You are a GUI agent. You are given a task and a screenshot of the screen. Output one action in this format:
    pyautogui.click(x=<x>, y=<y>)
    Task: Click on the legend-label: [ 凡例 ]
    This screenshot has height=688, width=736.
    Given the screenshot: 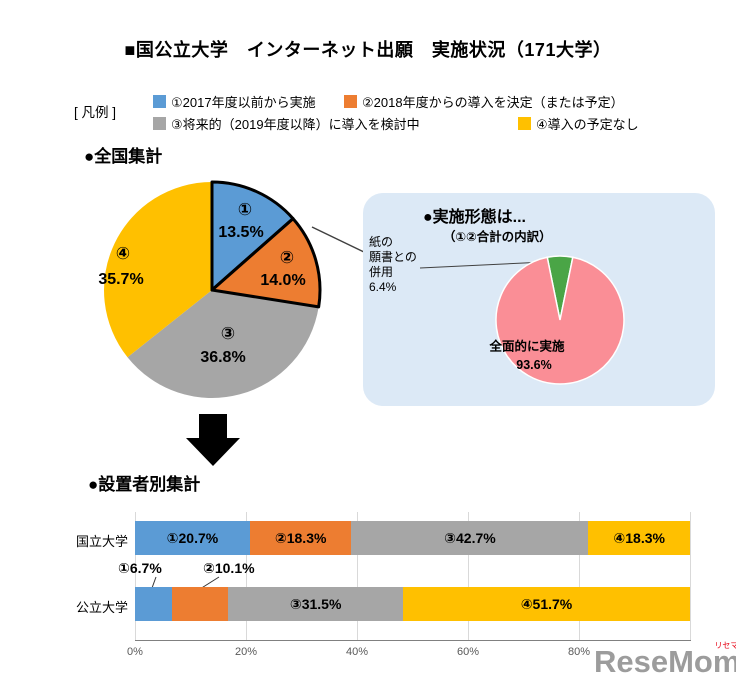 What is the action you would take?
    pyautogui.click(x=95, y=112)
    